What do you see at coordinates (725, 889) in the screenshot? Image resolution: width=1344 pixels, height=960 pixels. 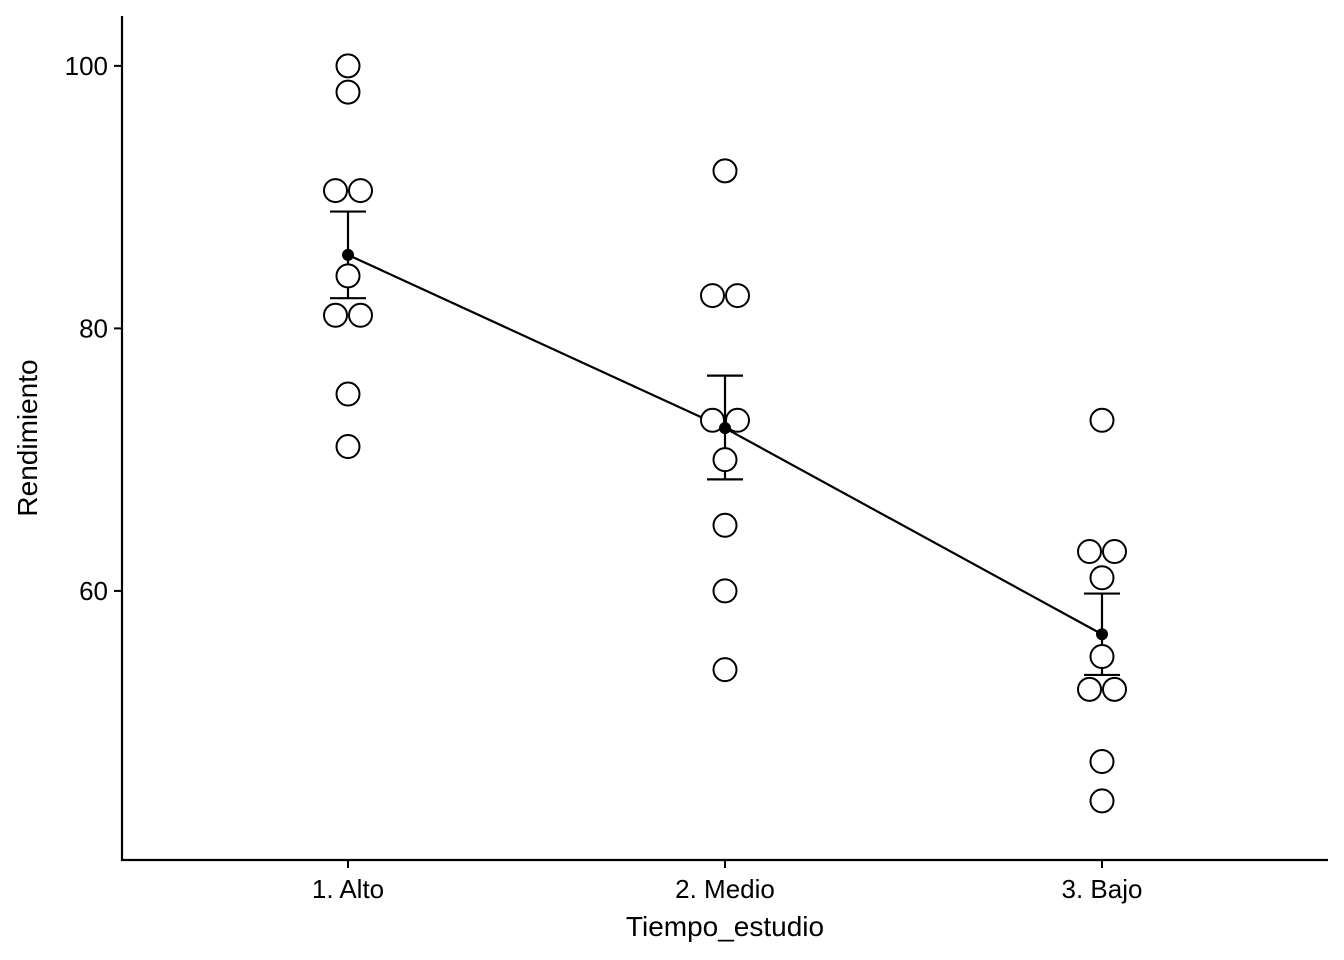 I see `x-tick-label: 2. Medio` at bounding box center [725, 889].